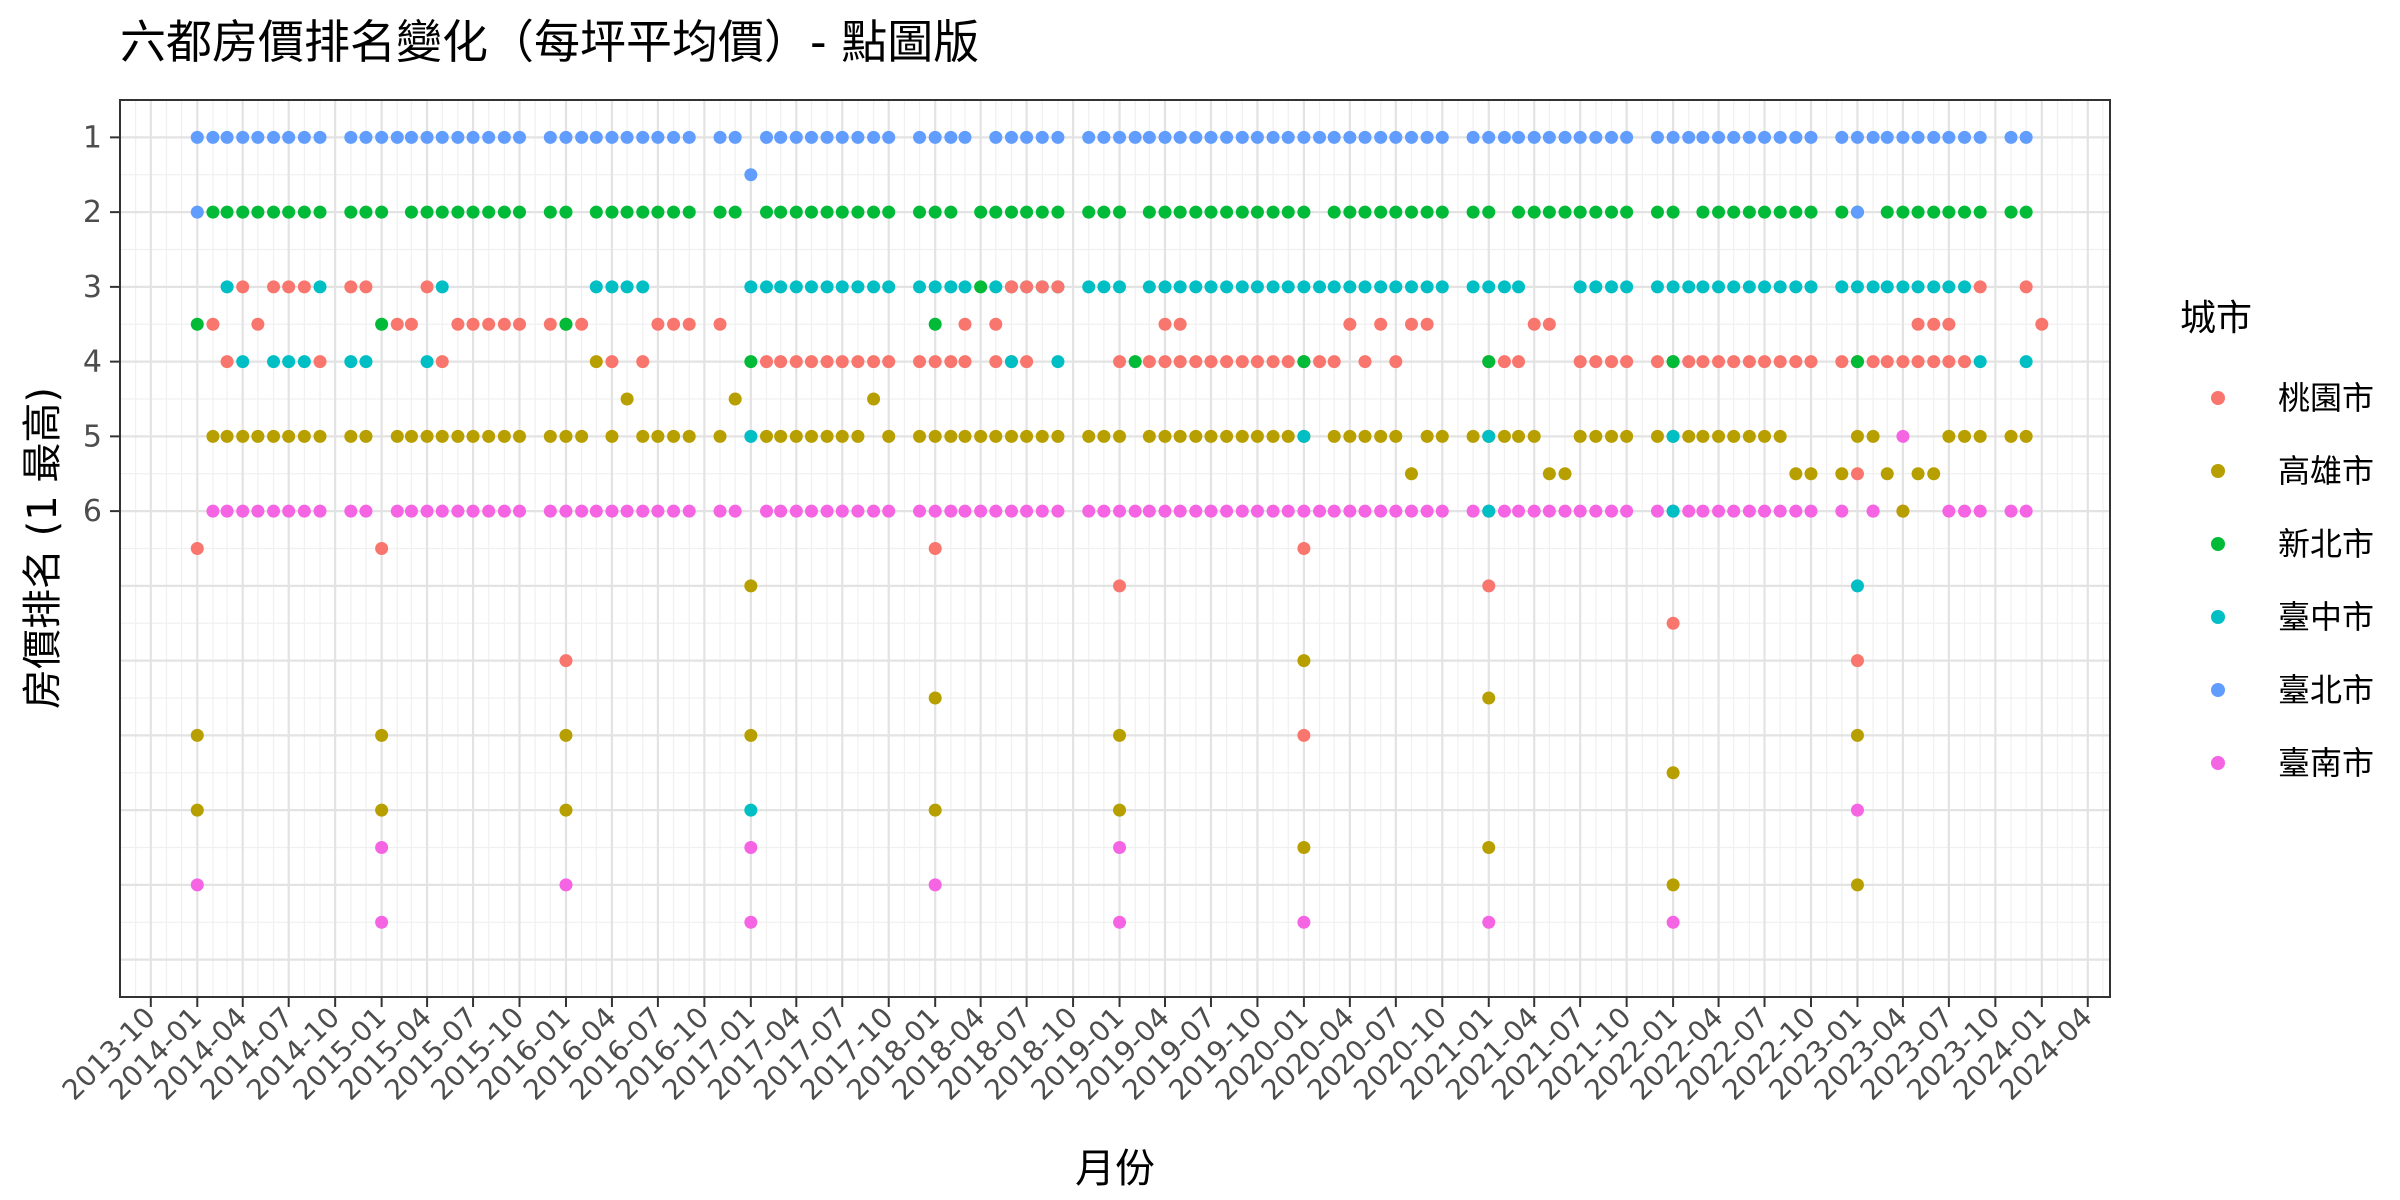  What do you see at coordinates (2216, 318) in the screenshot?
I see `legend-title: 城市` at bounding box center [2216, 318].